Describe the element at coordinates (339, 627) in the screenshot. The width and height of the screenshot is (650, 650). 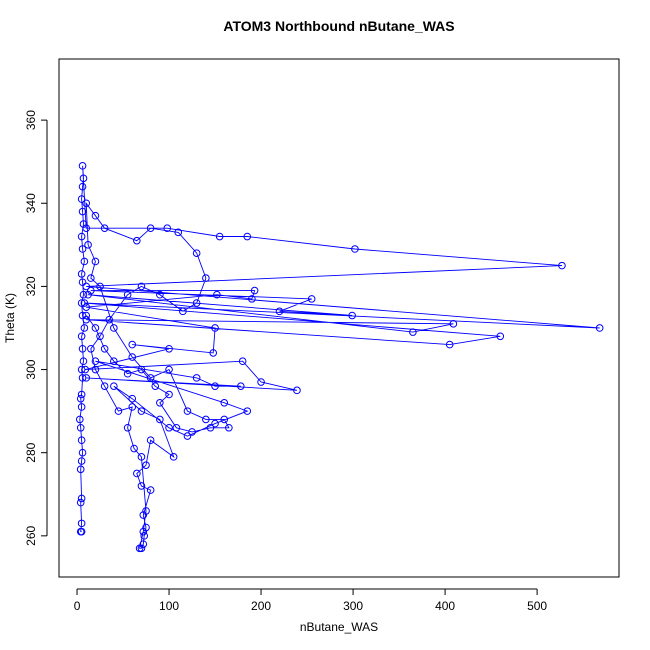
I see `x-axis-label: nButane_WAS` at that location.